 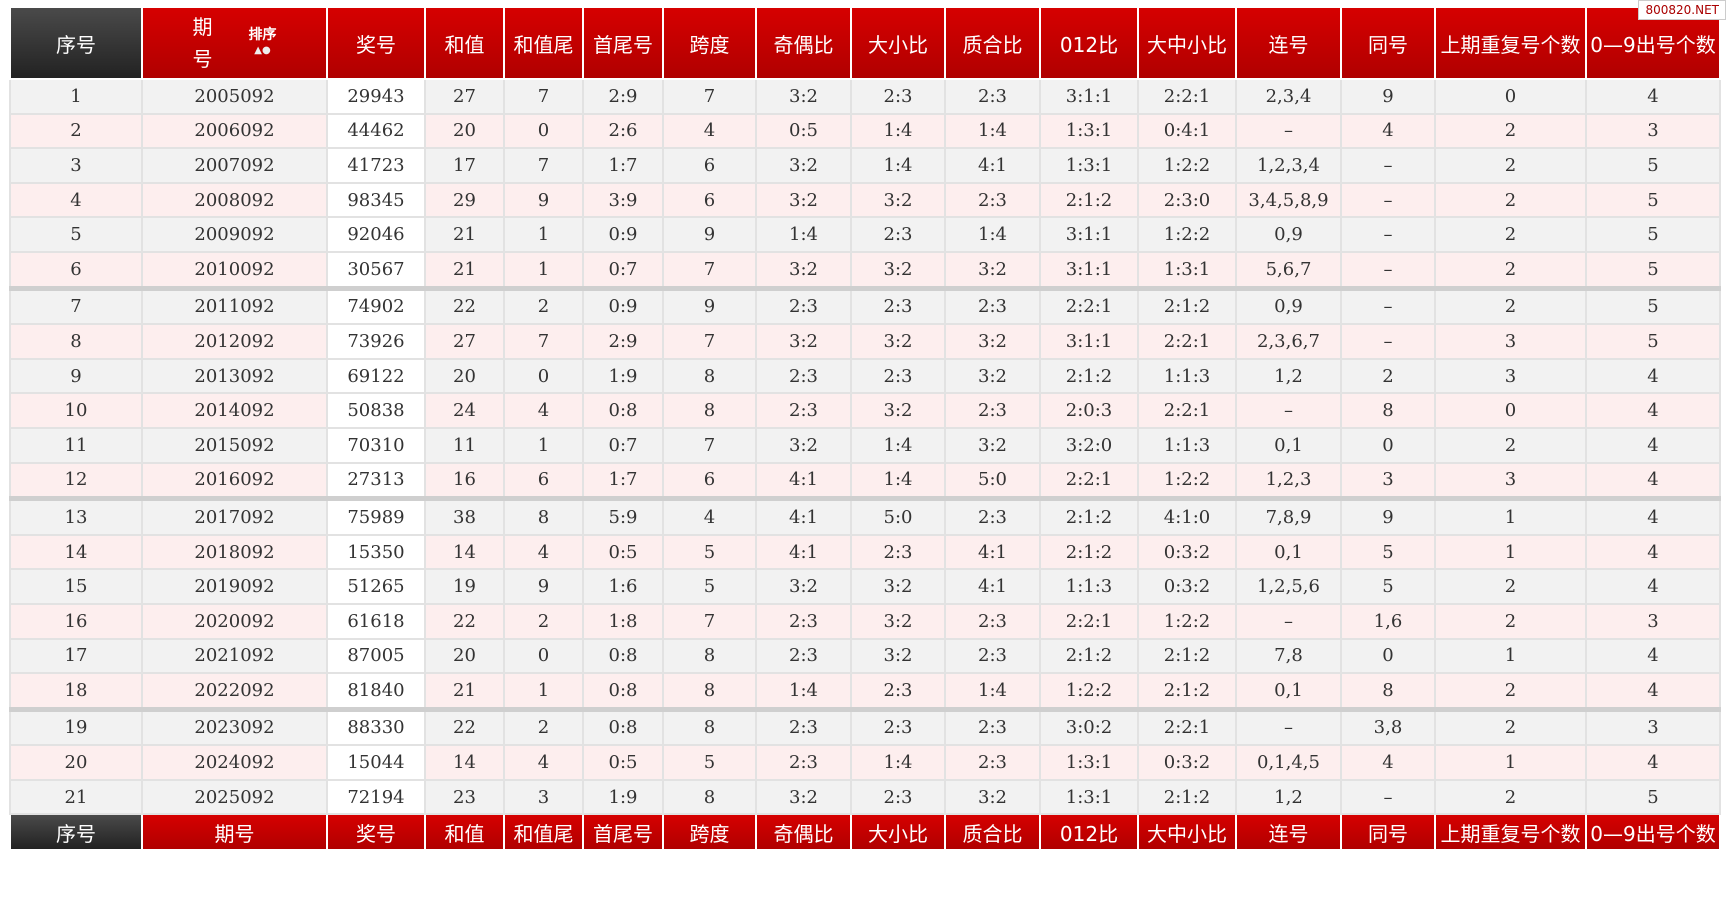 What do you see at coordinates (234, 480) in the screenshot?
I see `table-cell: 2016092` at bounding box center [234, 480].